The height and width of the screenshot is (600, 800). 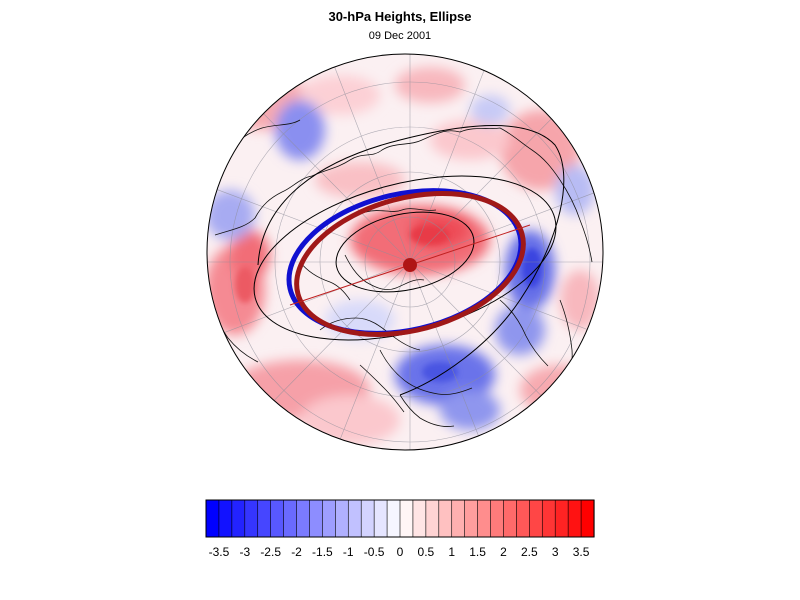 What do you see at coordinates (477, 552) in the screenshot?
I see `colorbar-tick-label: 1.5` at bounding box center [477, 552].